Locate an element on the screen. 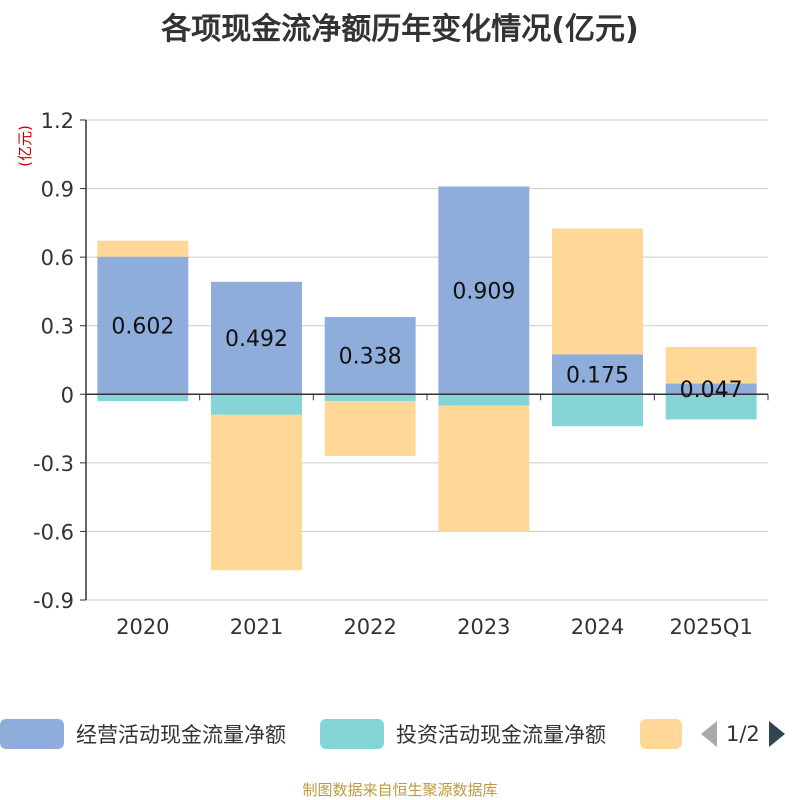 The image size is (800, 800). bar-series-2-2022 is located at coordinates (370, 428).